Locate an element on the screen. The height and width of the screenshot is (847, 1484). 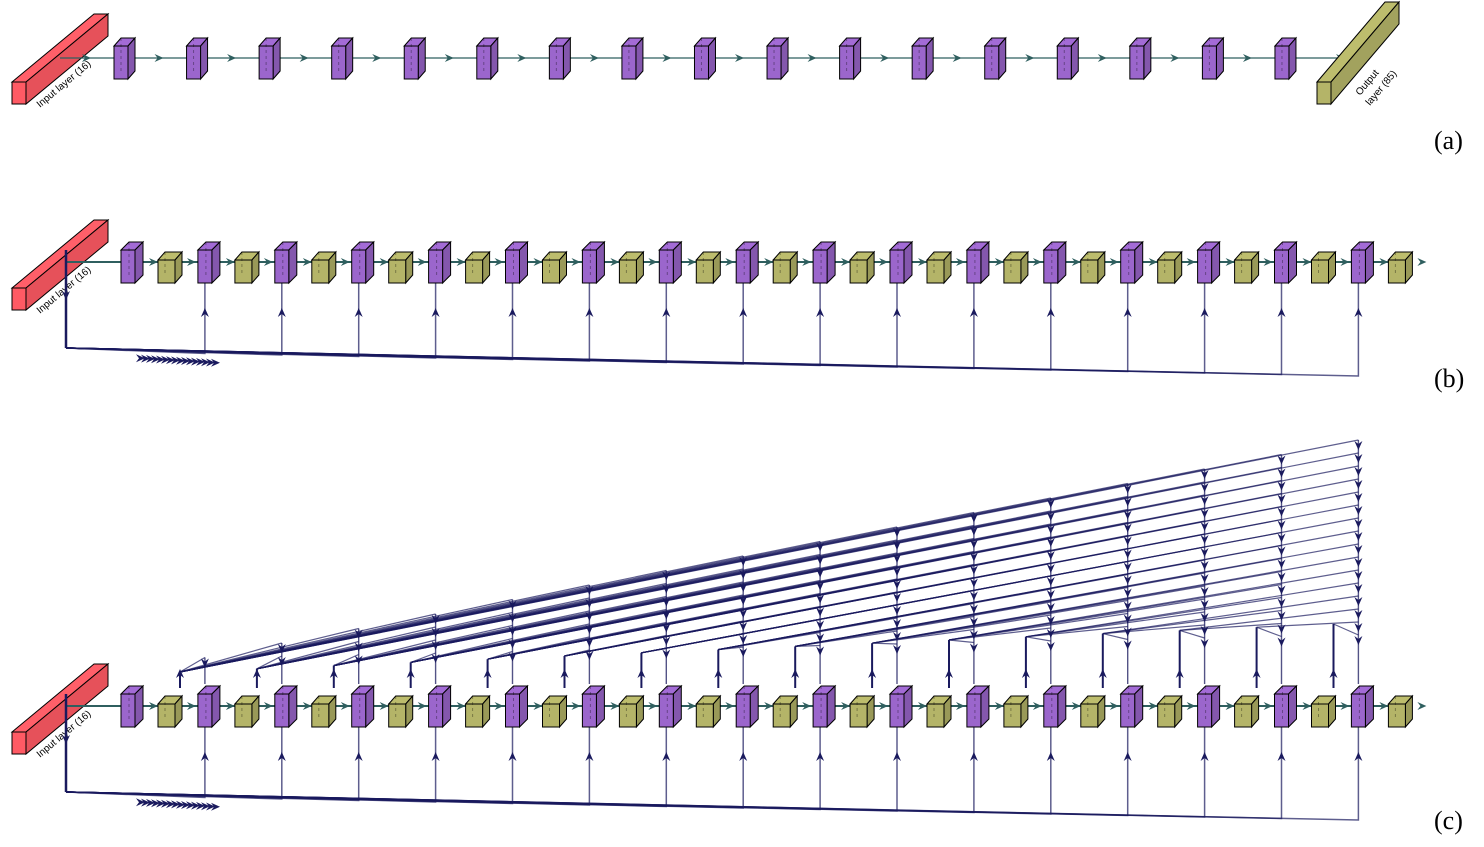
input-layer: Input layer (16) is located at coordinates (60, 711).